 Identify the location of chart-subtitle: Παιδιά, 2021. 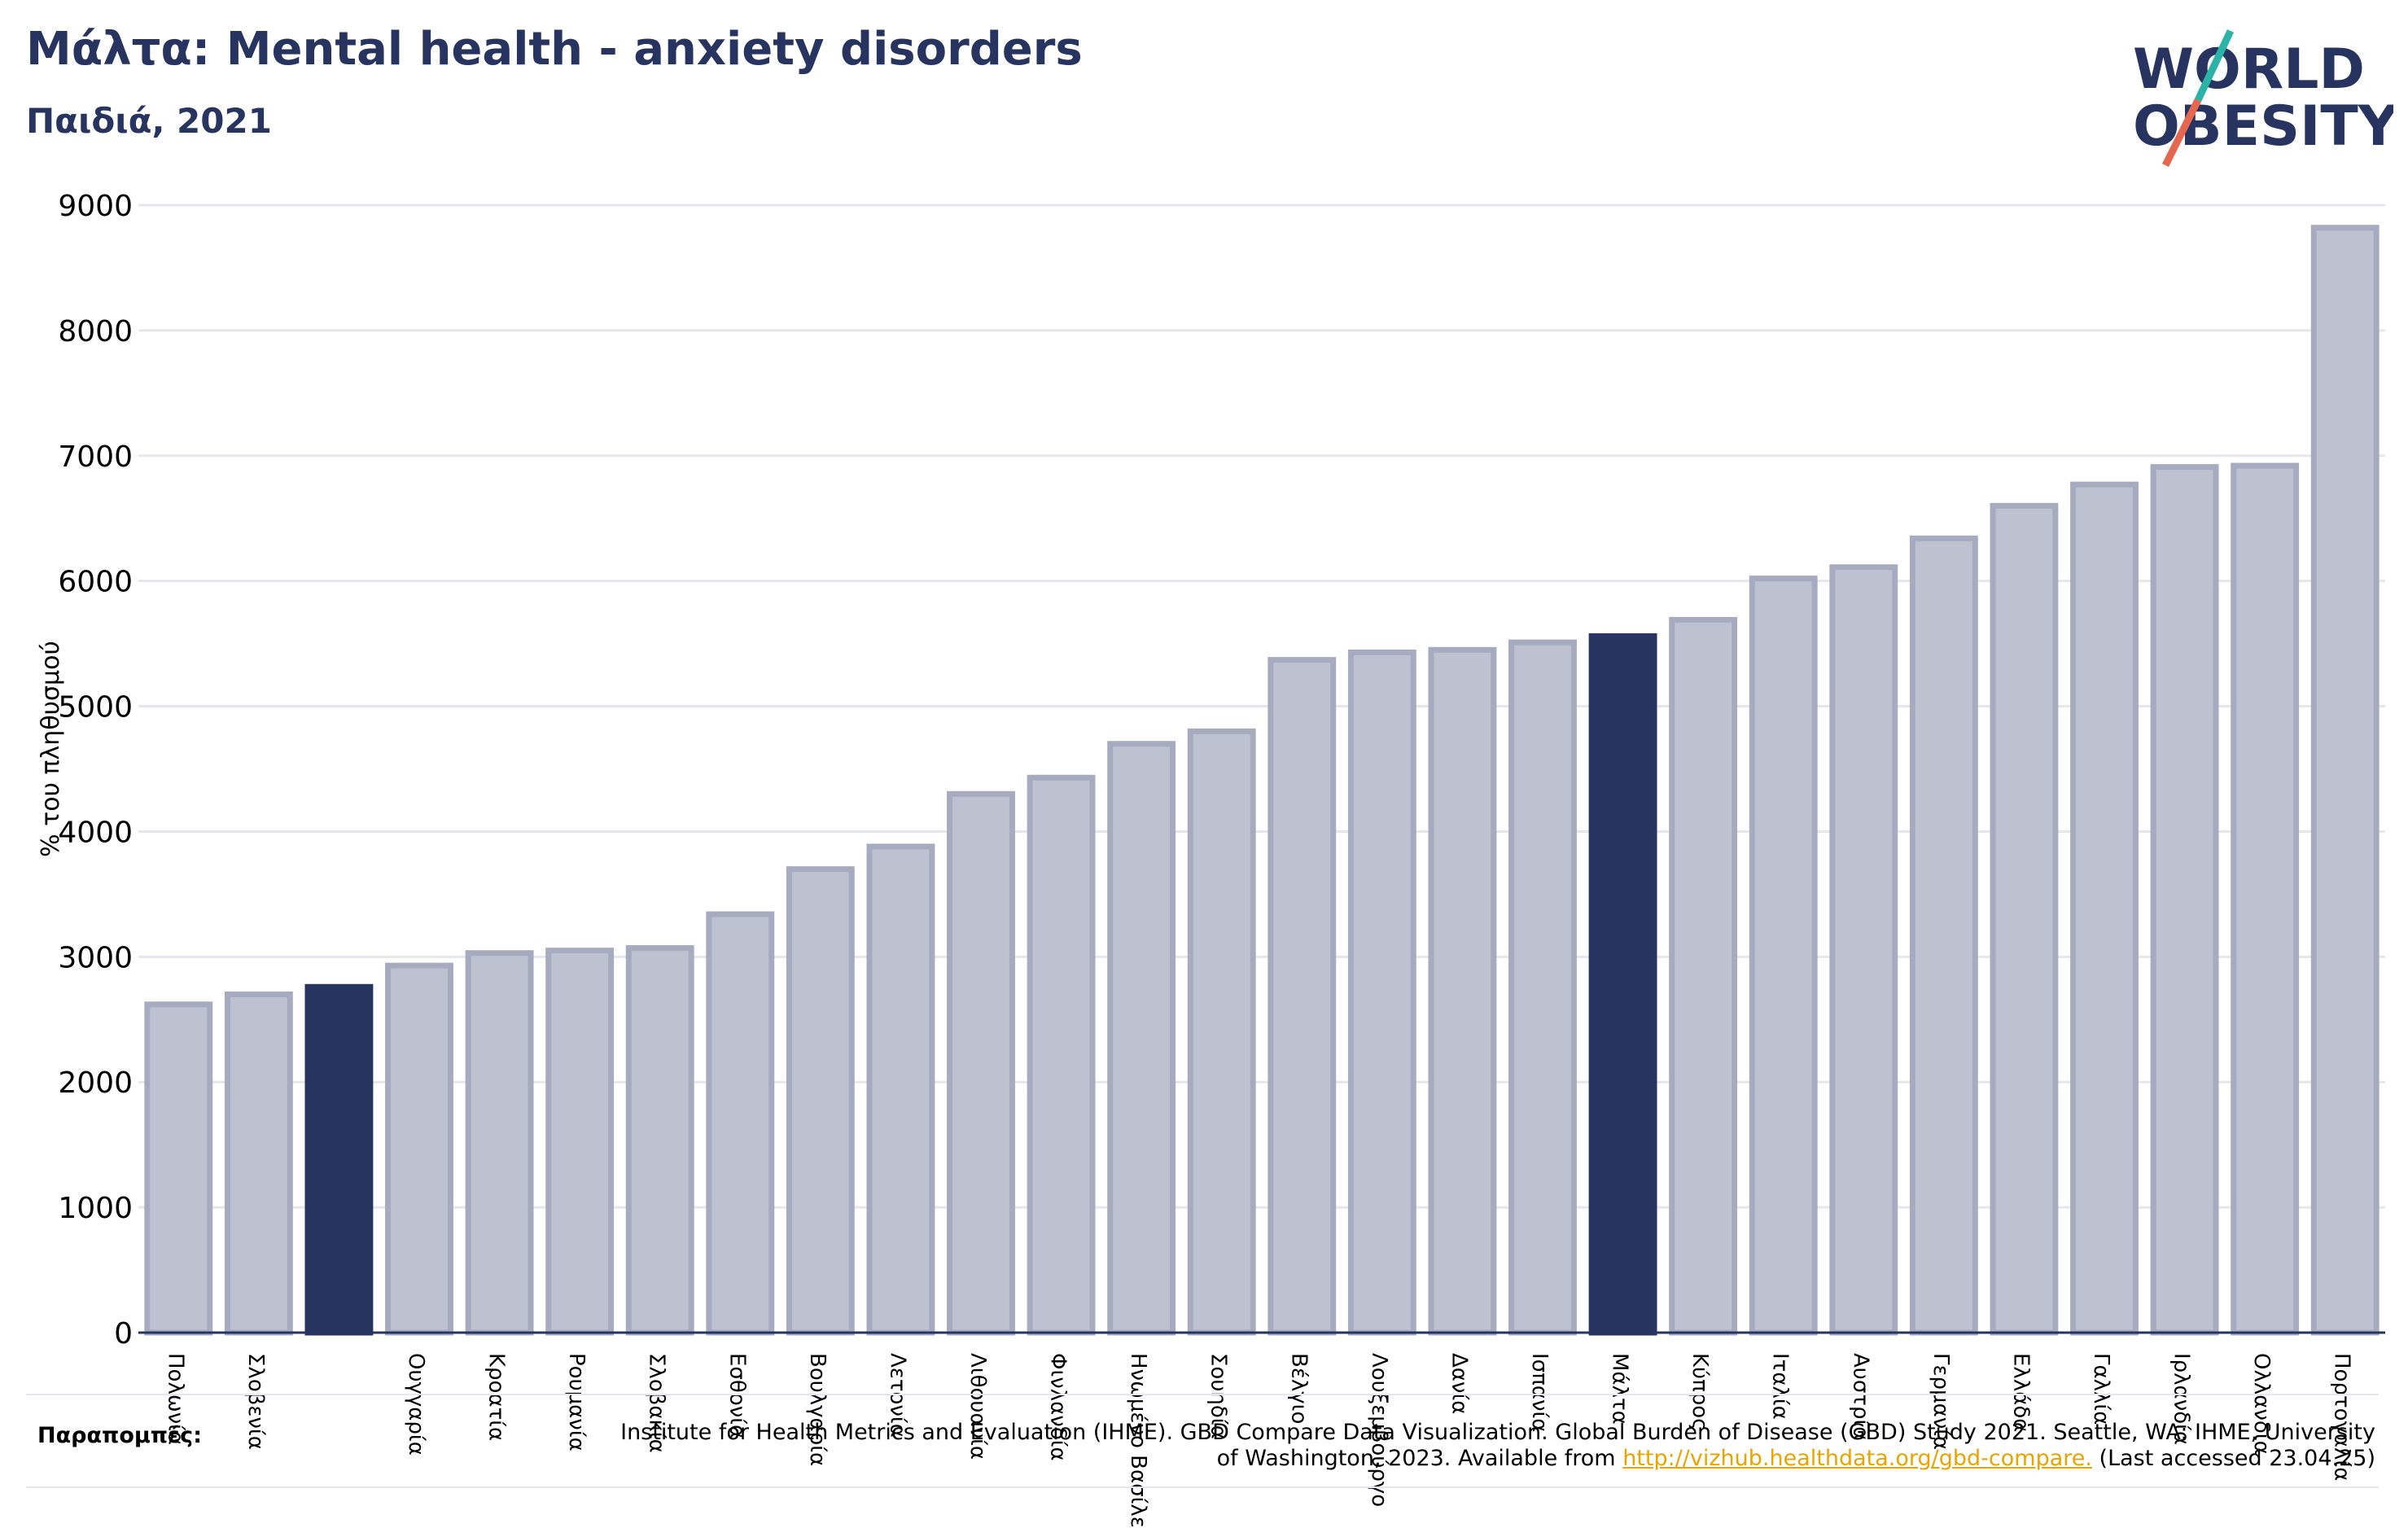
(149, 121).